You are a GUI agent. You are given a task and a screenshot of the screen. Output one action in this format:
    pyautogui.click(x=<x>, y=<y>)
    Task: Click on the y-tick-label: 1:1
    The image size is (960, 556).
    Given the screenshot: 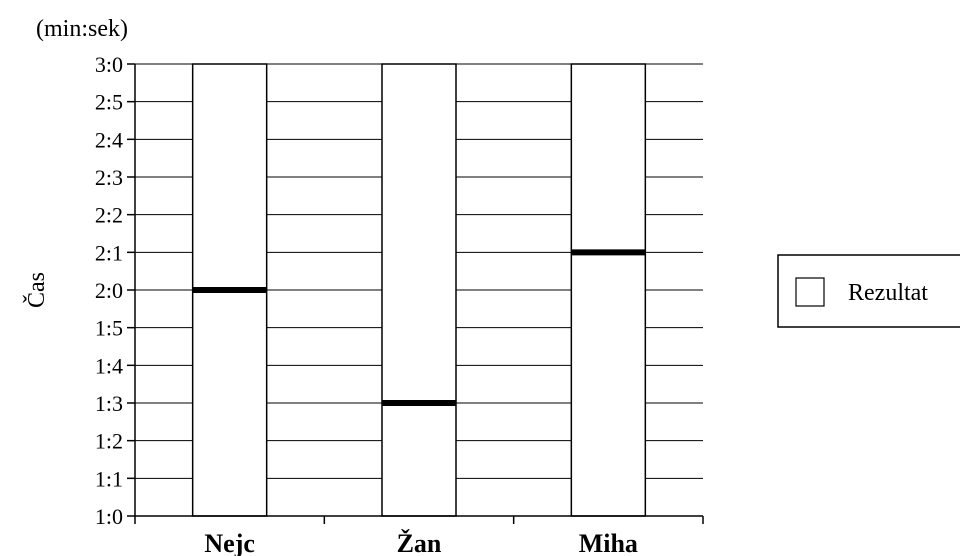 What is the action you would take?
    pyautogui.click(x=109, y=478)
    